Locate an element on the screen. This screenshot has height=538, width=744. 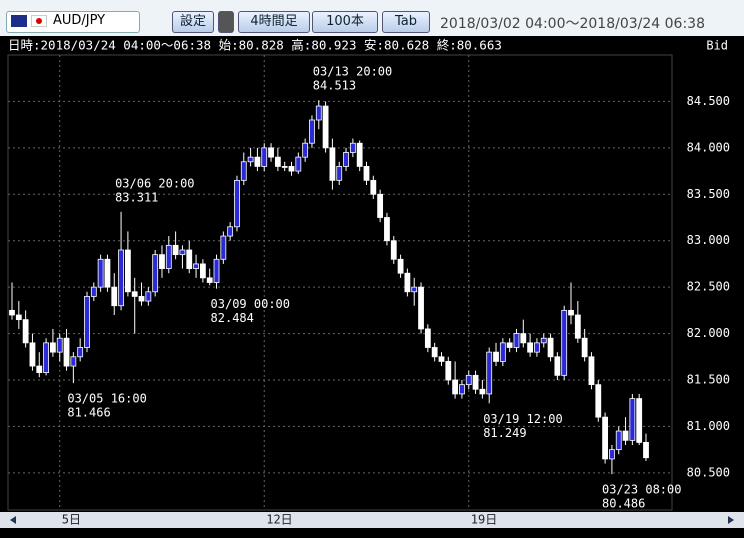
tab-button: Tab is located at coordinates (406, 22).